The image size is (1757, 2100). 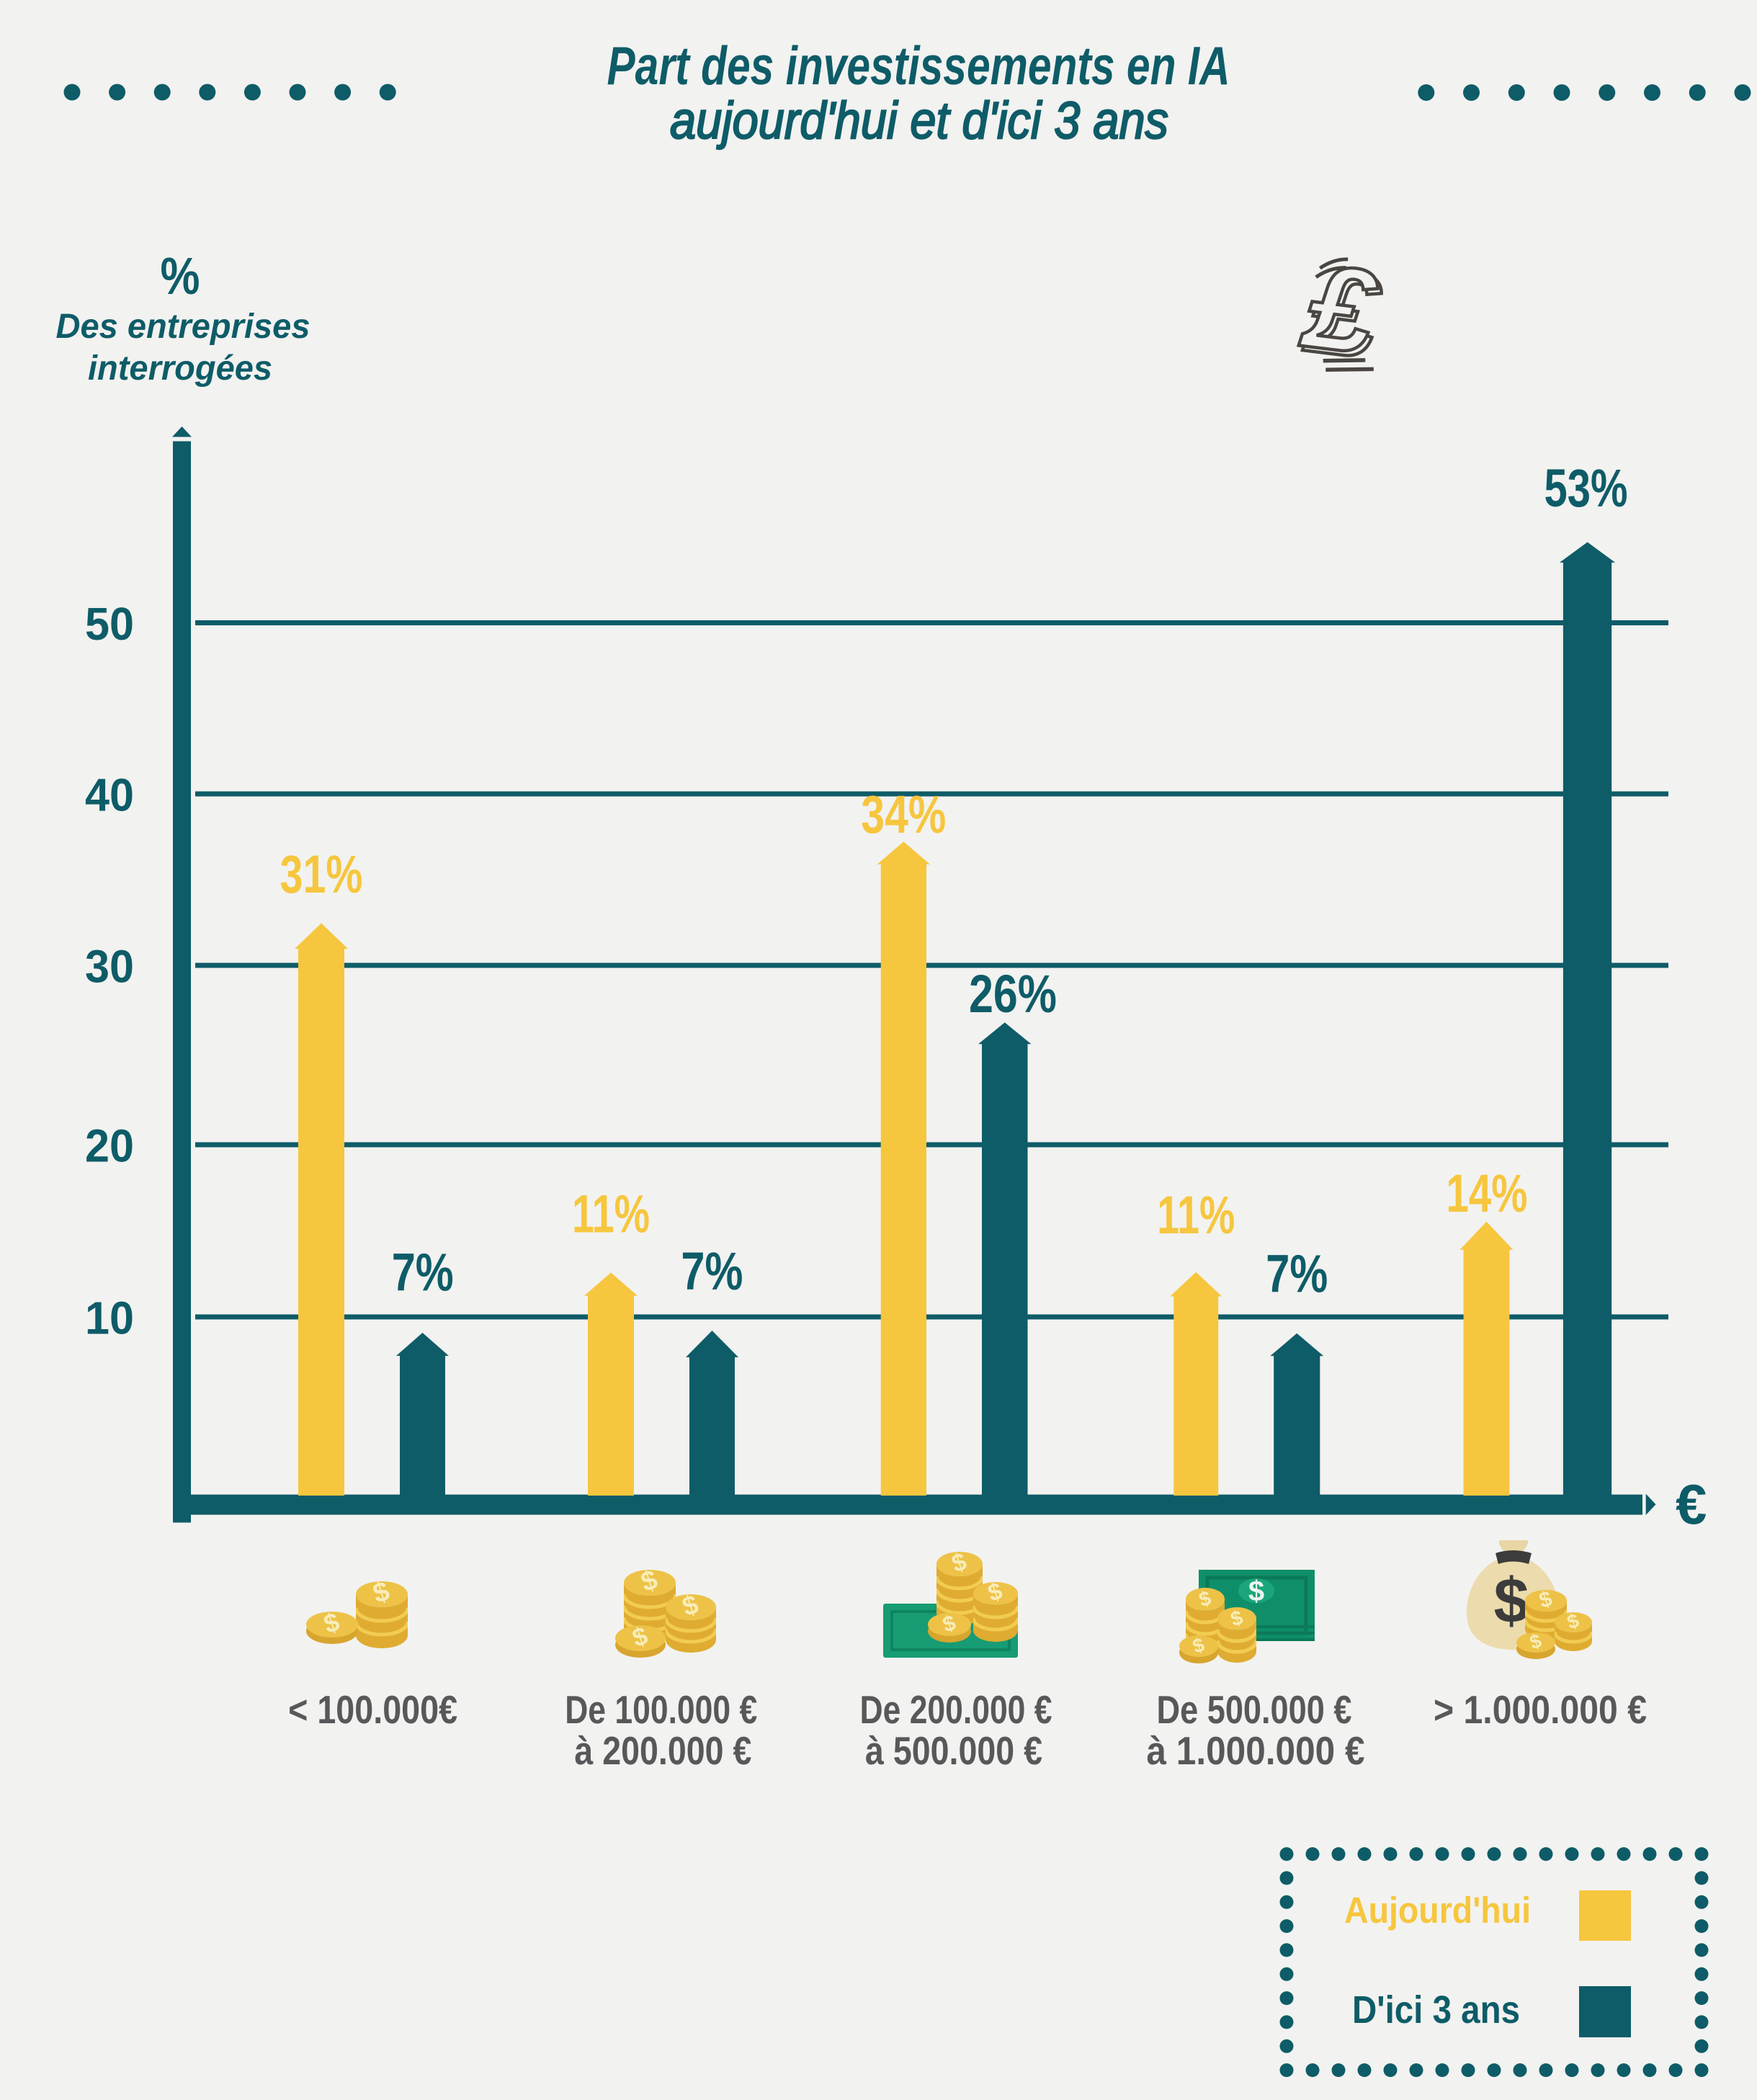 I want to click on svg-text: à 1.000.000 €, so click(x=1256, y=1750).